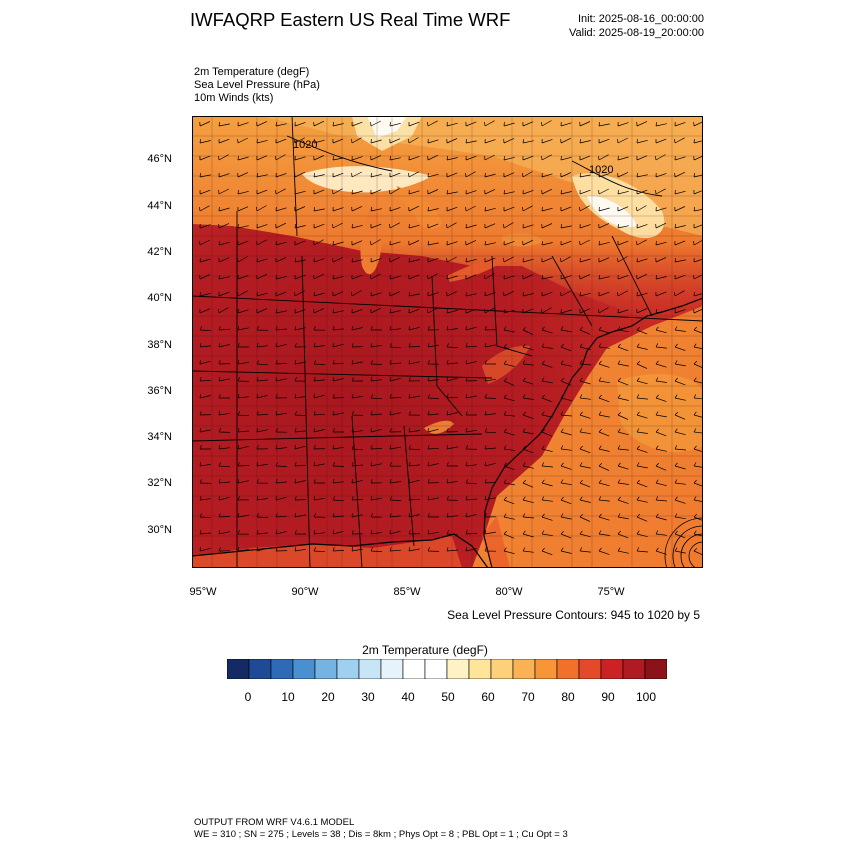 Image resolution: width=850 pixels, height=850 pixels. I want to click on lon-label: 90°W, so click(305, 592).